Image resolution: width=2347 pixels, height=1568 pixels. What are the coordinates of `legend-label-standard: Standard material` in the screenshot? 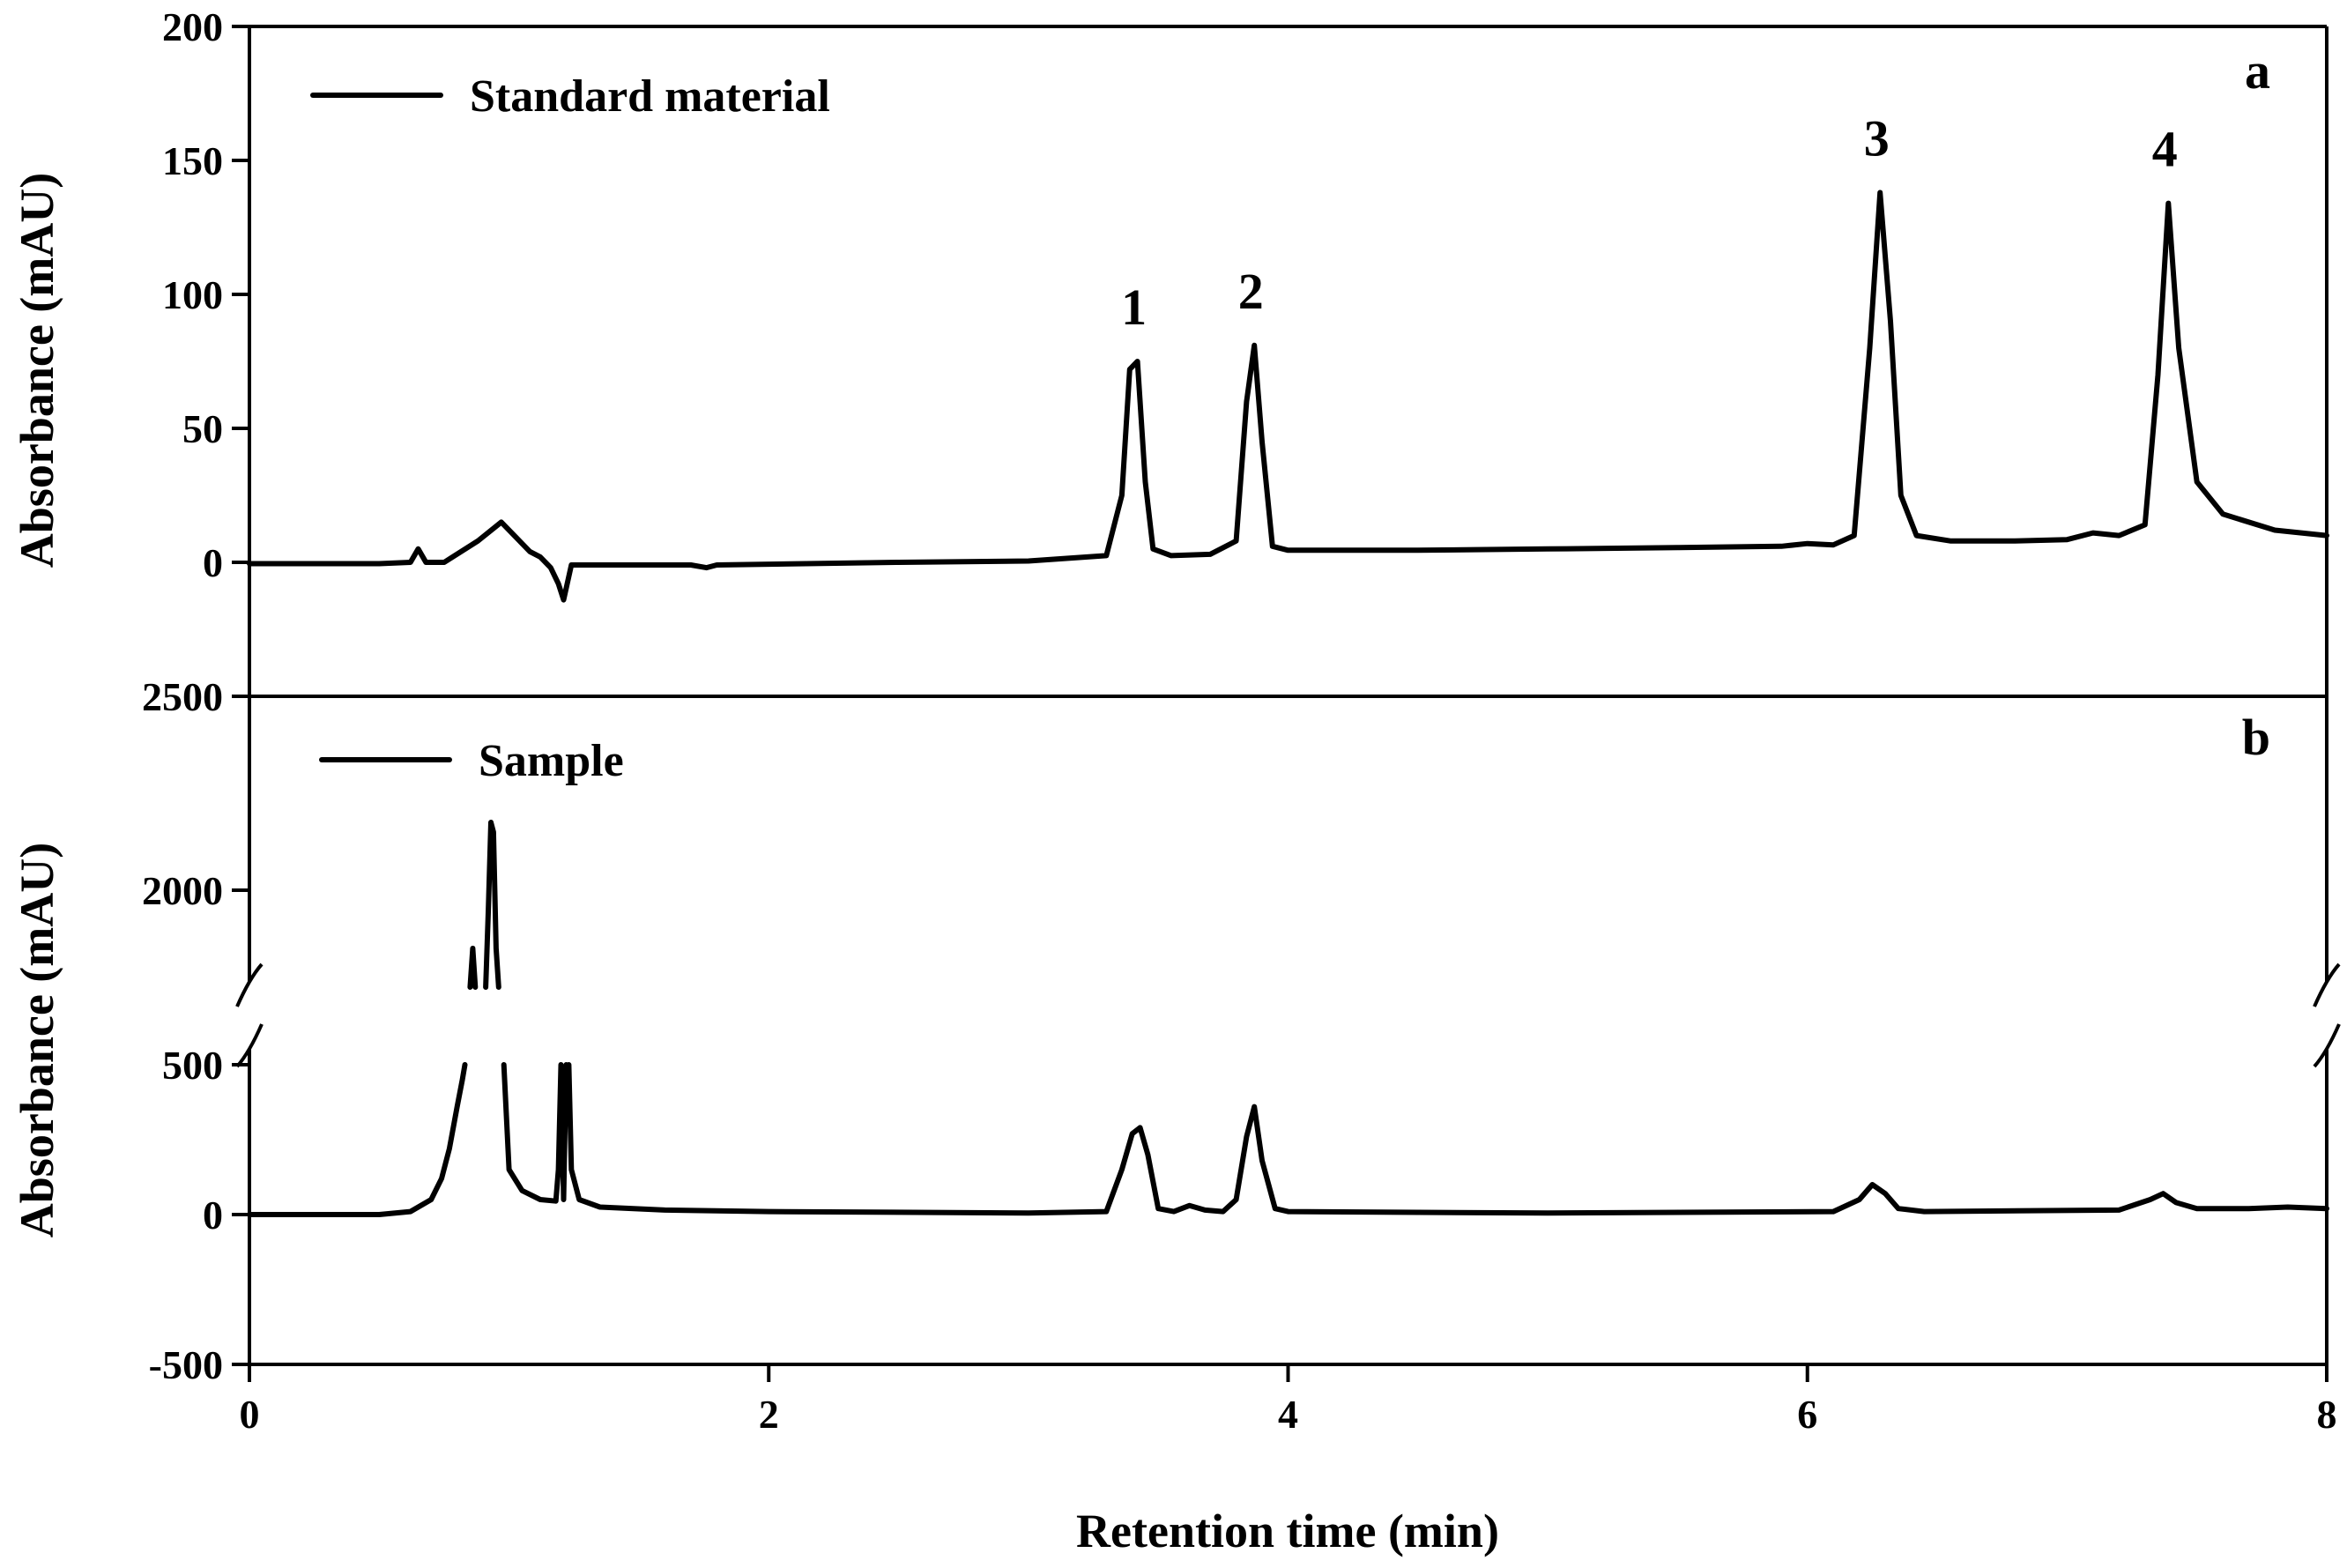 It's located at (650, 96).